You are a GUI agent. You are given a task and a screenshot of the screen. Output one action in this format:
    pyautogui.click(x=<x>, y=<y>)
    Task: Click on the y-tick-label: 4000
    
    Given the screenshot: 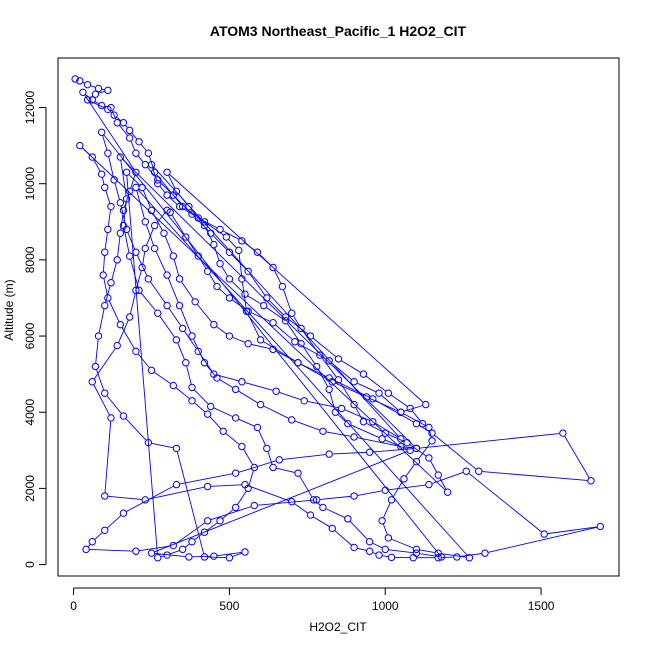 What is the action you would take?
    pyautogui.click(x=30, y=412)
    